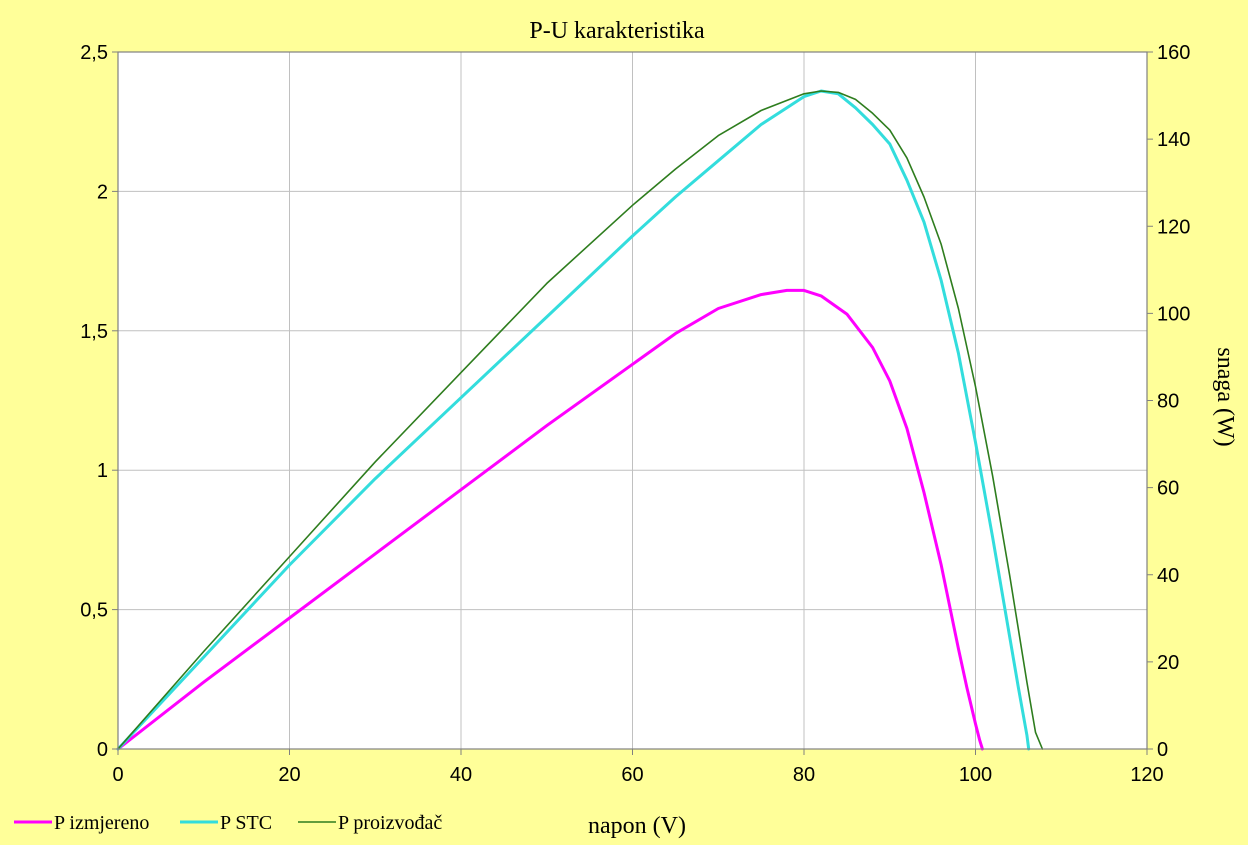  What do you see at coordinates (94, 332) in the screenshot?
I see `y-tick-label: 1,5` at bounding box center [94, 332].